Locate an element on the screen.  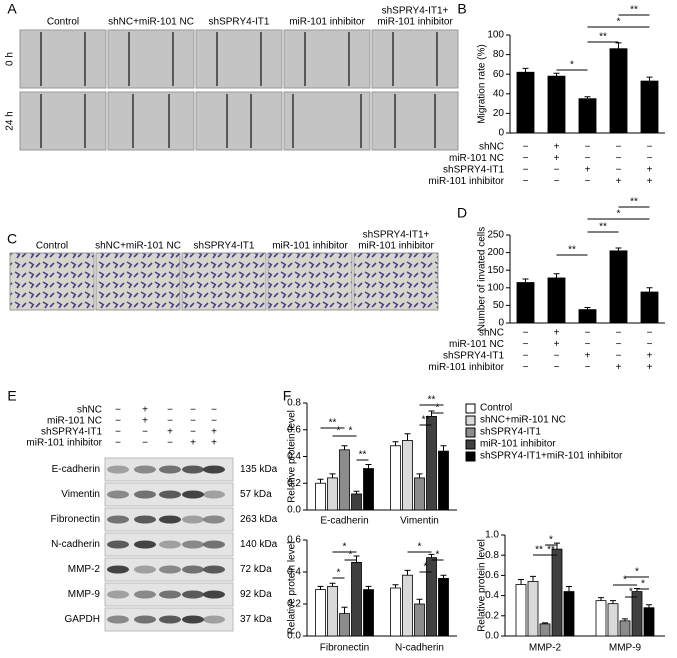
y-tick-label: 200 is located at coordinates (495, 252).